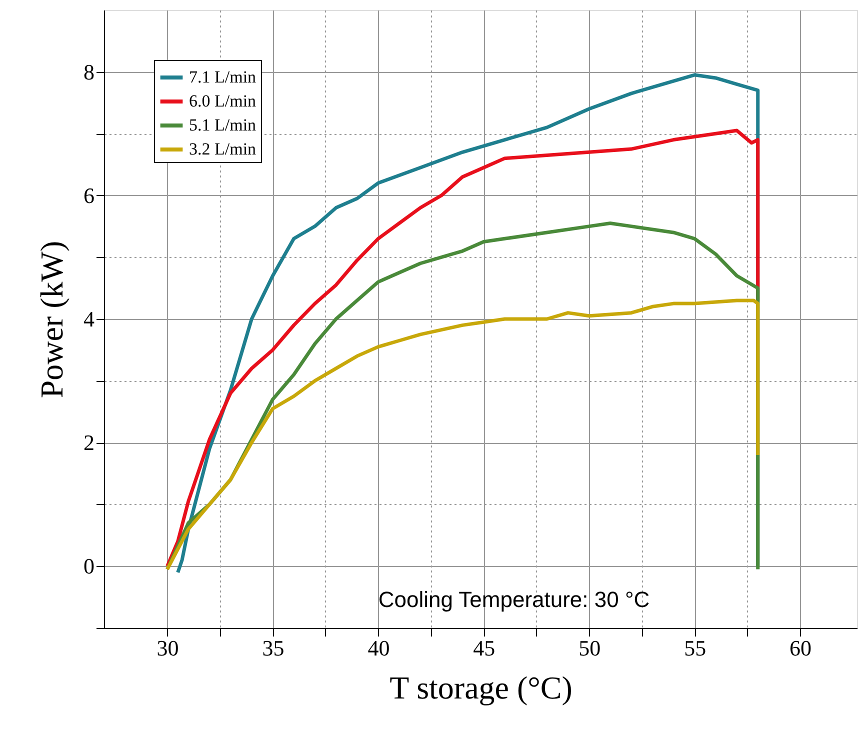  What do you see at coordinates (223, 101) in the screenshot?
I see `legend-label: 6.0 L/min` at bounding box center [223, 101].